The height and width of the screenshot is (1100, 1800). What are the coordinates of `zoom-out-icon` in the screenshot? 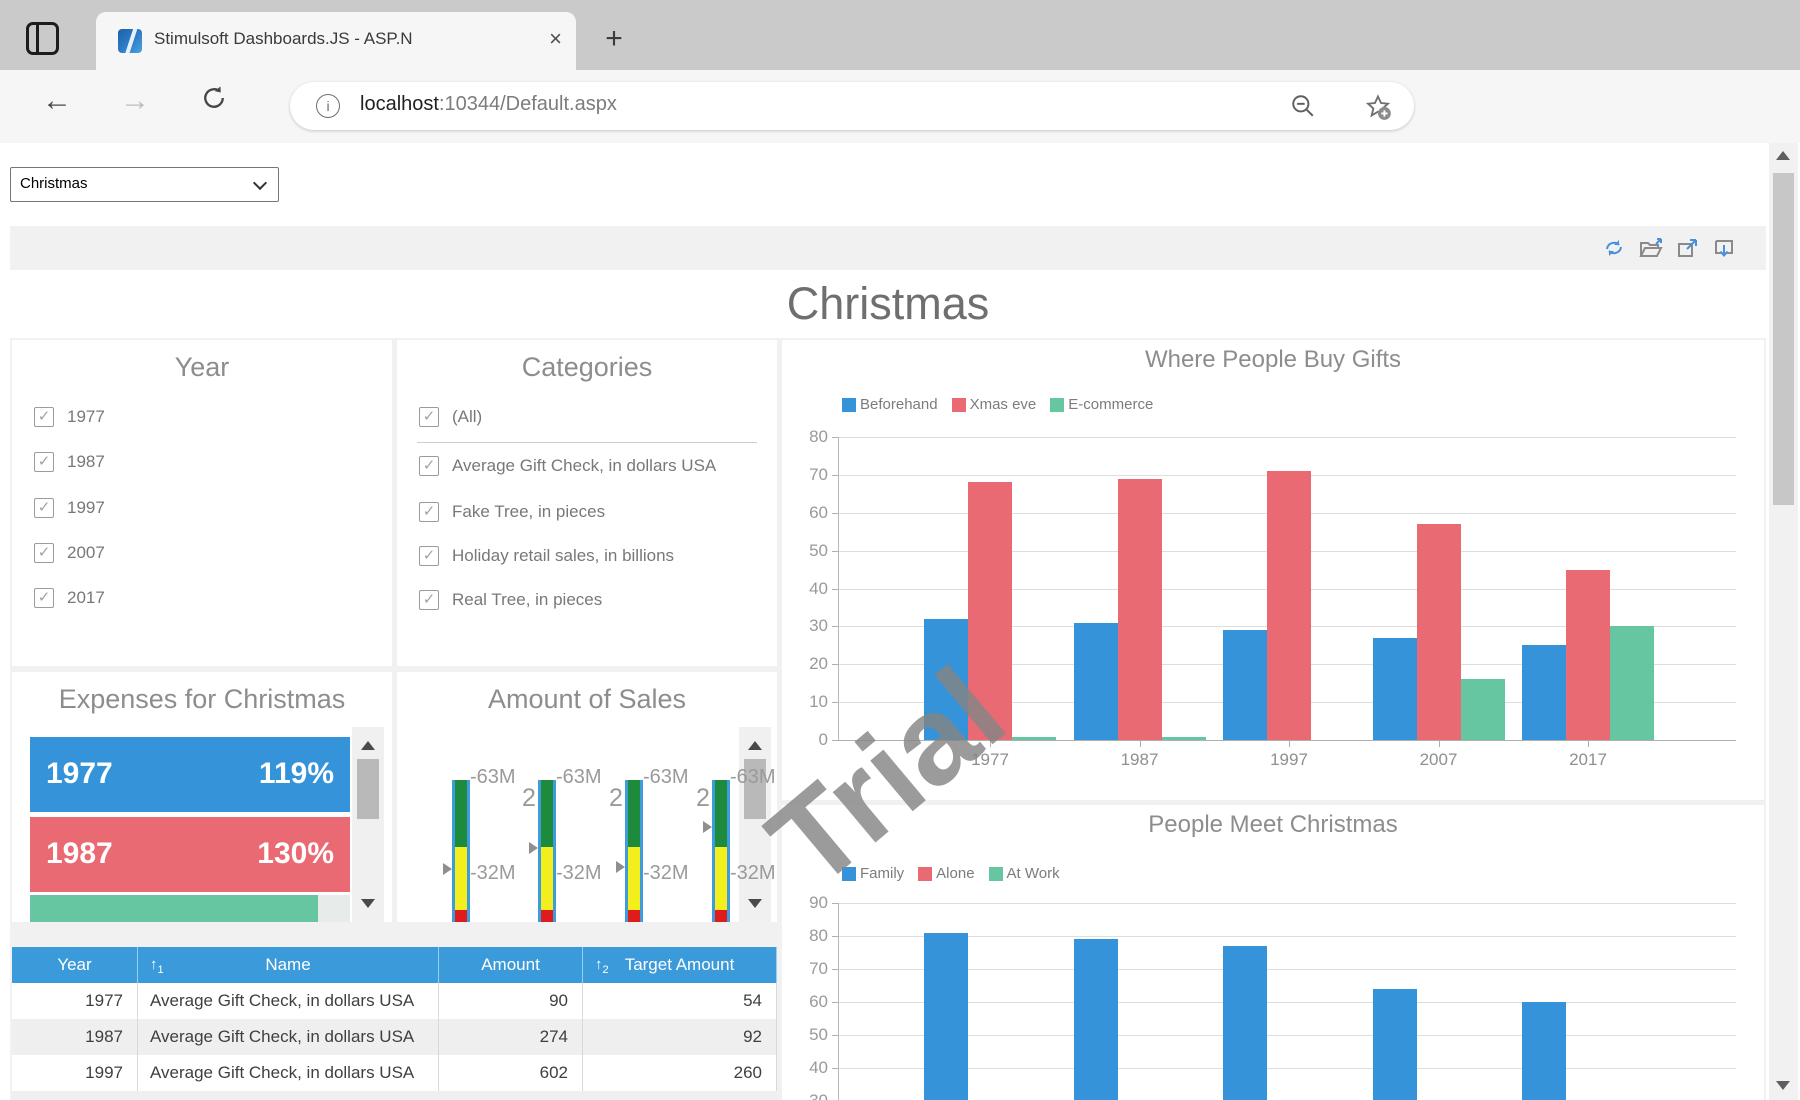 It's located at (1303, 108).